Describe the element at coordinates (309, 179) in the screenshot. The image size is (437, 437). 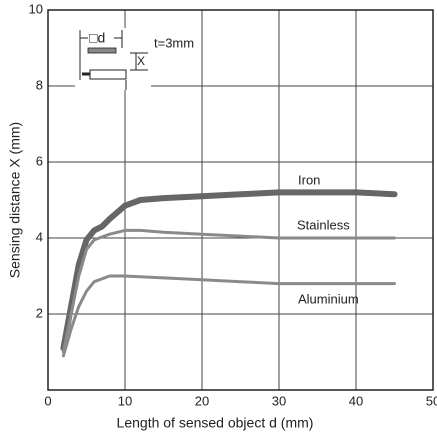
I see `series-label: Iron` at that location.